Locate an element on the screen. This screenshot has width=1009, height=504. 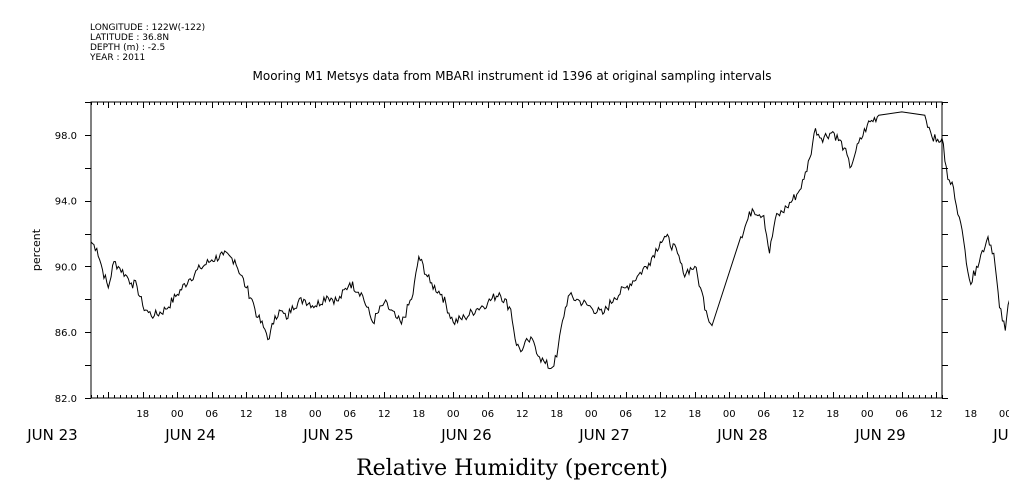
y-tick-label: 94.0 is located at coordinates (66, 202).